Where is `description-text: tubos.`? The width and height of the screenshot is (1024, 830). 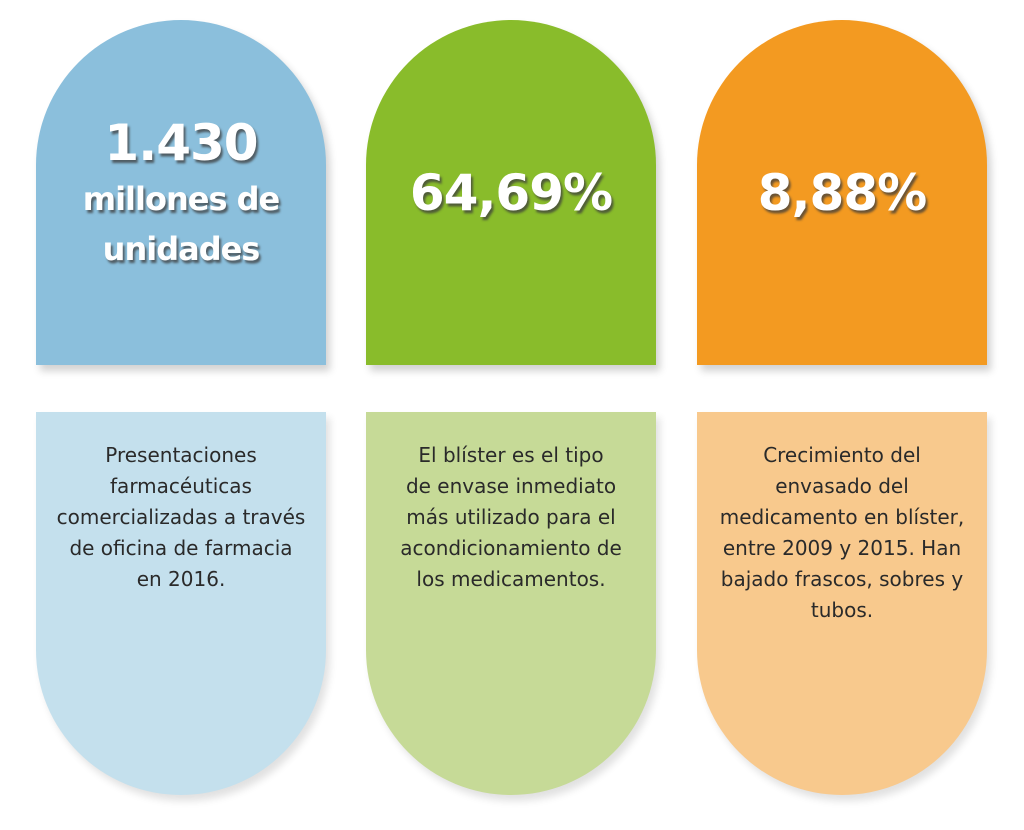
description-text: tubos. is located at coordinates (842, 610).